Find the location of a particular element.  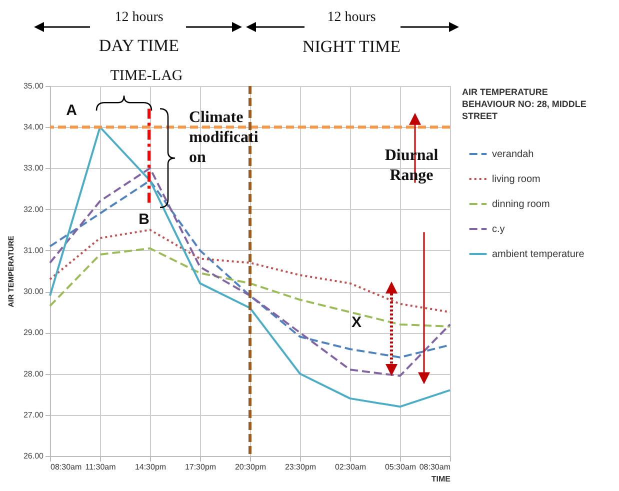

text: DAY TIME is located at coordinates (139, 46).